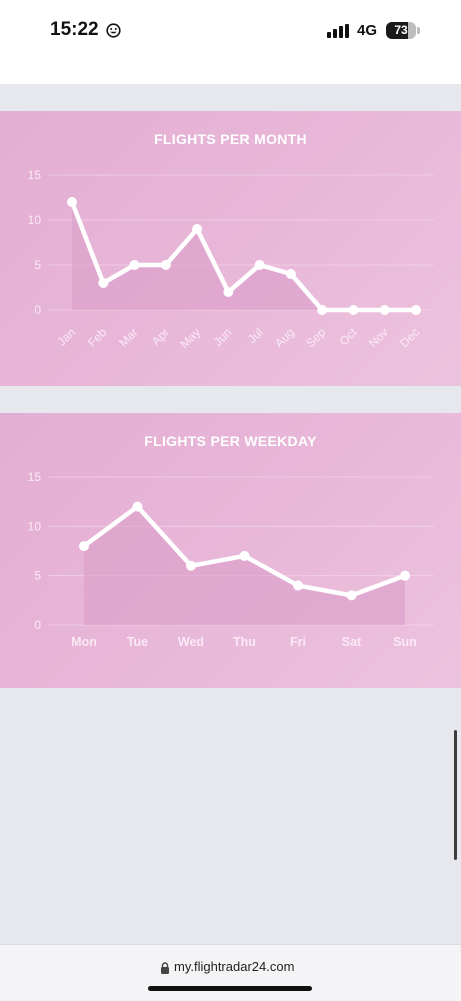  I want to click on chart-title: FLIGHTS PER WEEKDAY, so click(230, 441).